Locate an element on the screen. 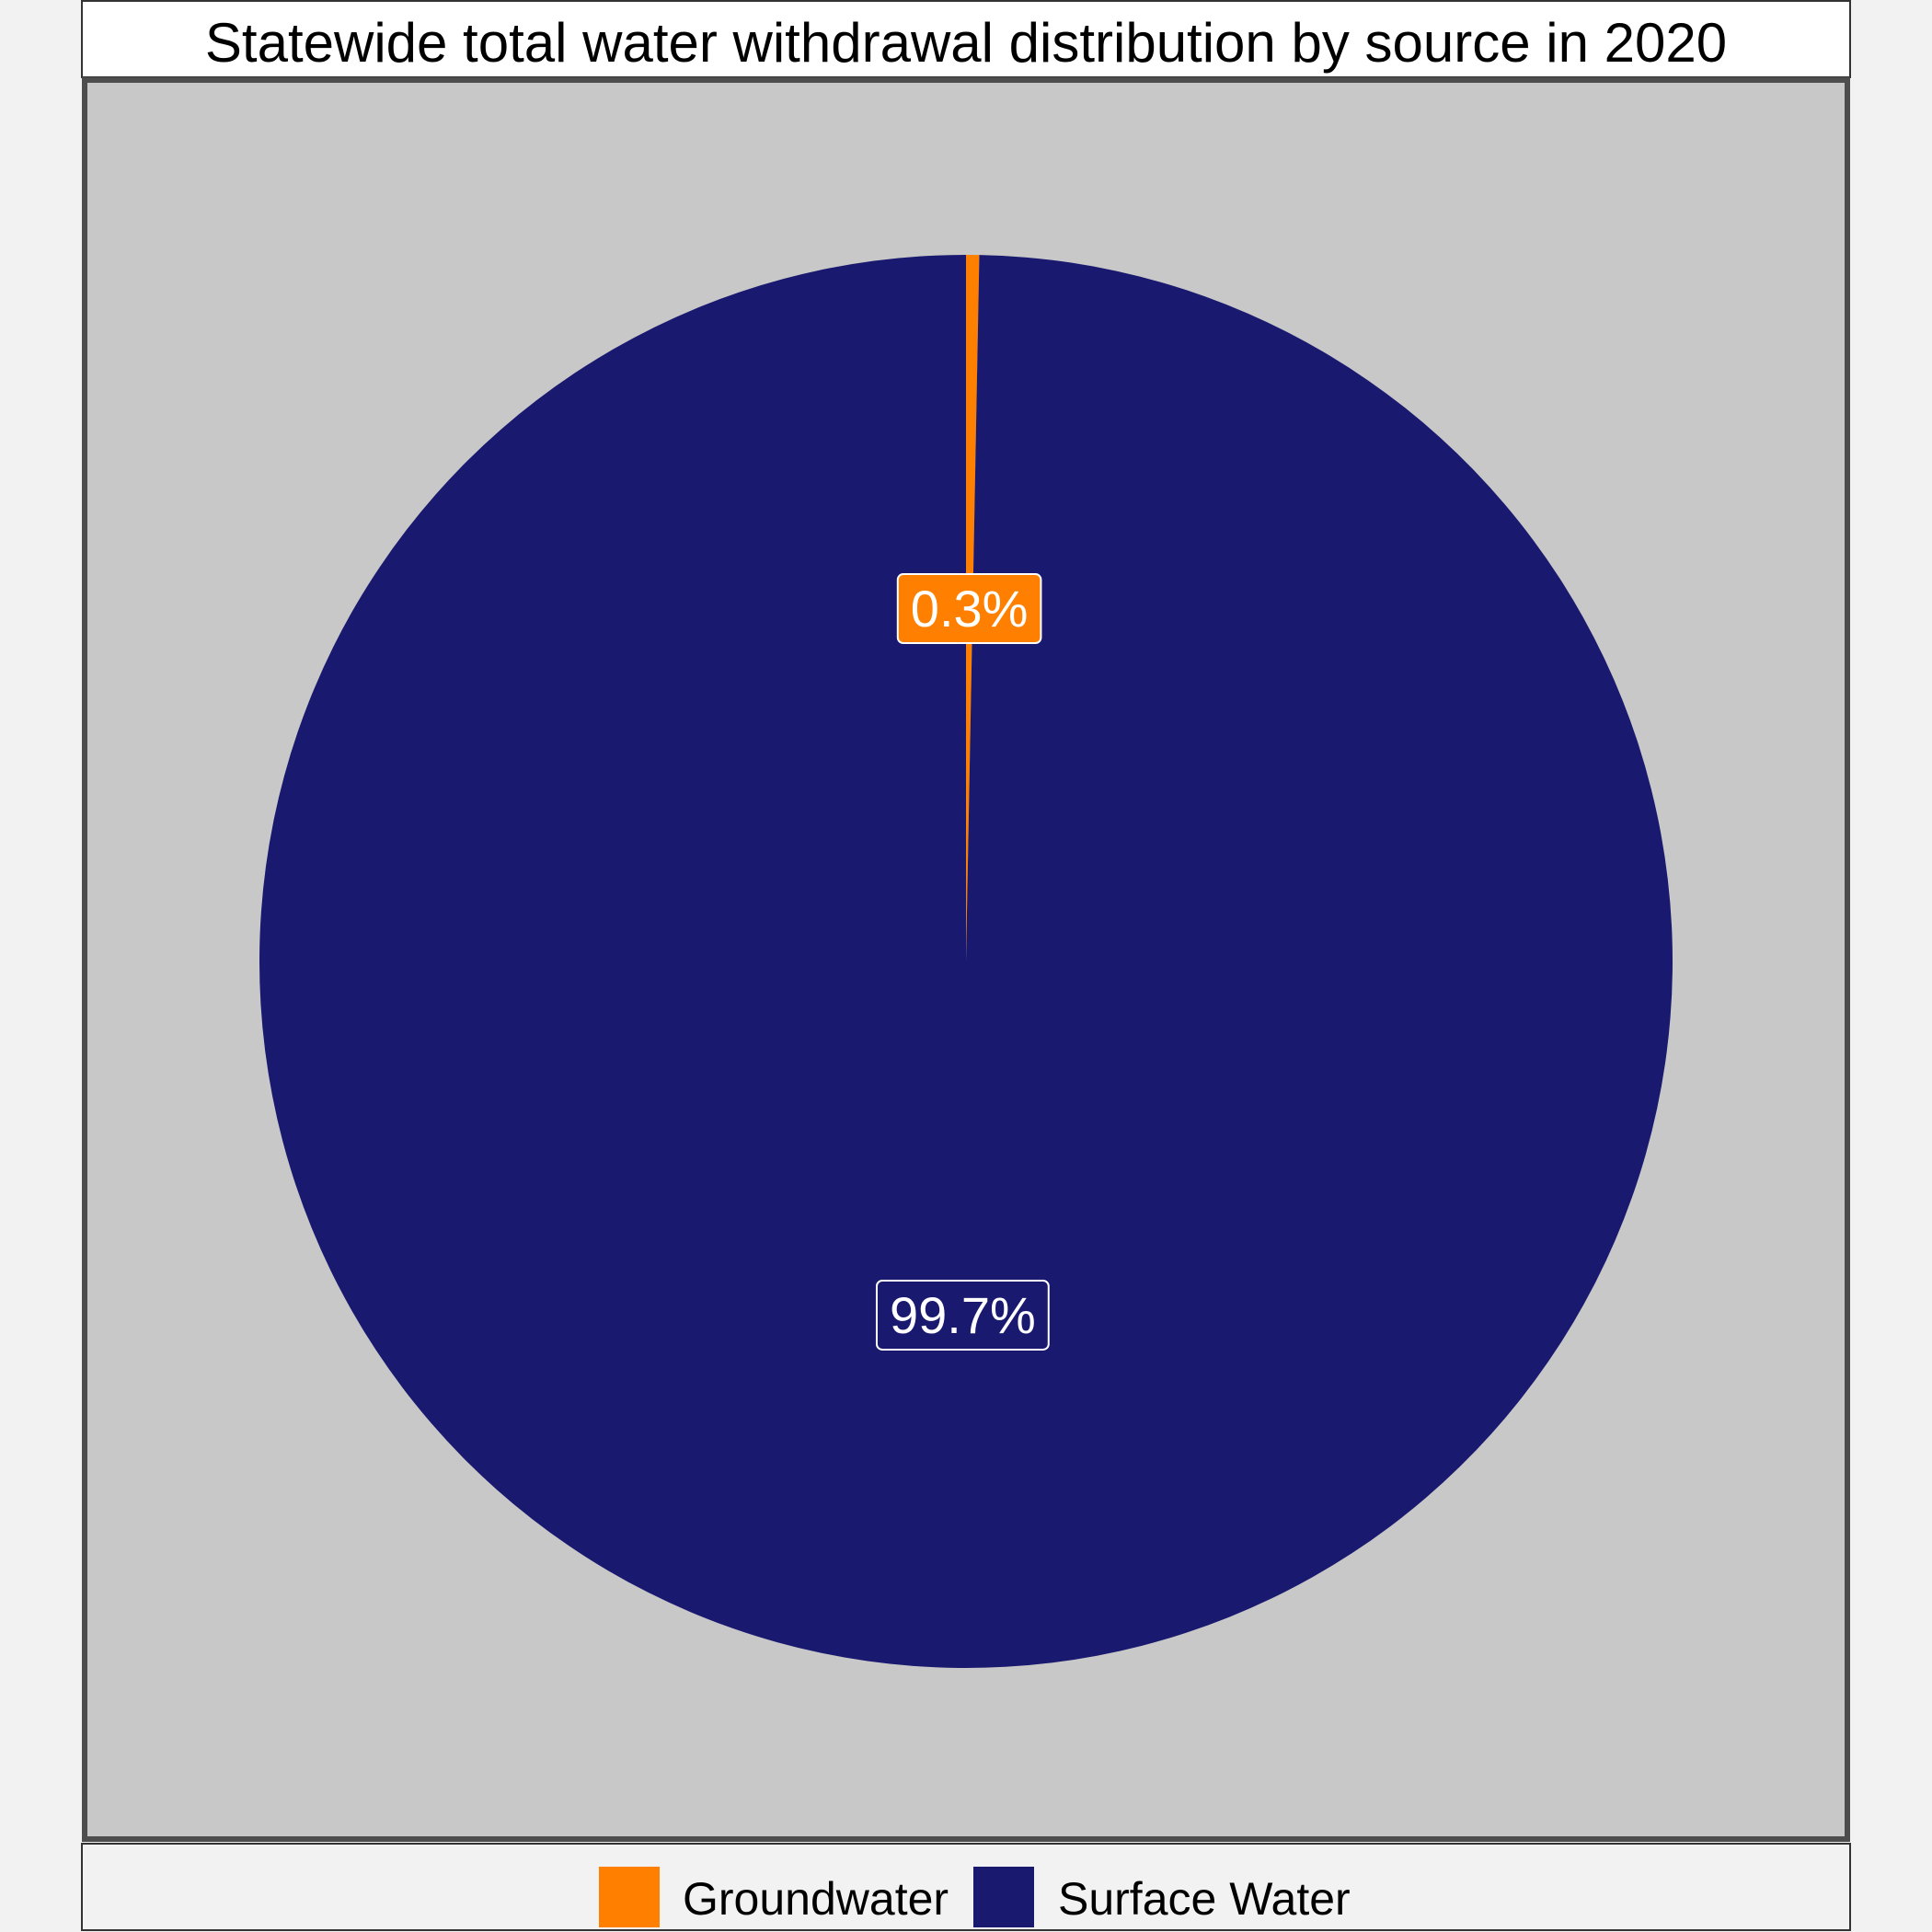 Image resolution: width=1932 pixels, height=1932 pixels. legend: Groundwater Surface Water is located at coordinates (975, 1897).